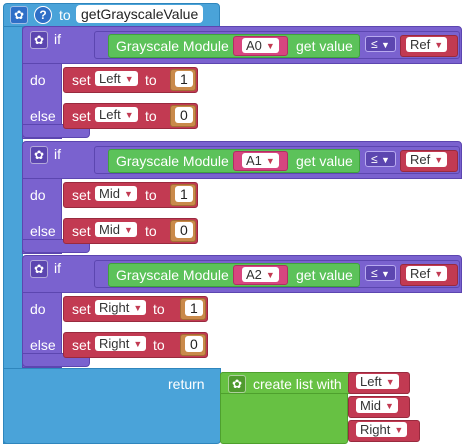  What do you see at coordinates (19, 15) in the screenshot?
I see `procedure-gear-icon: ✿` at bounding box center [19, 15].